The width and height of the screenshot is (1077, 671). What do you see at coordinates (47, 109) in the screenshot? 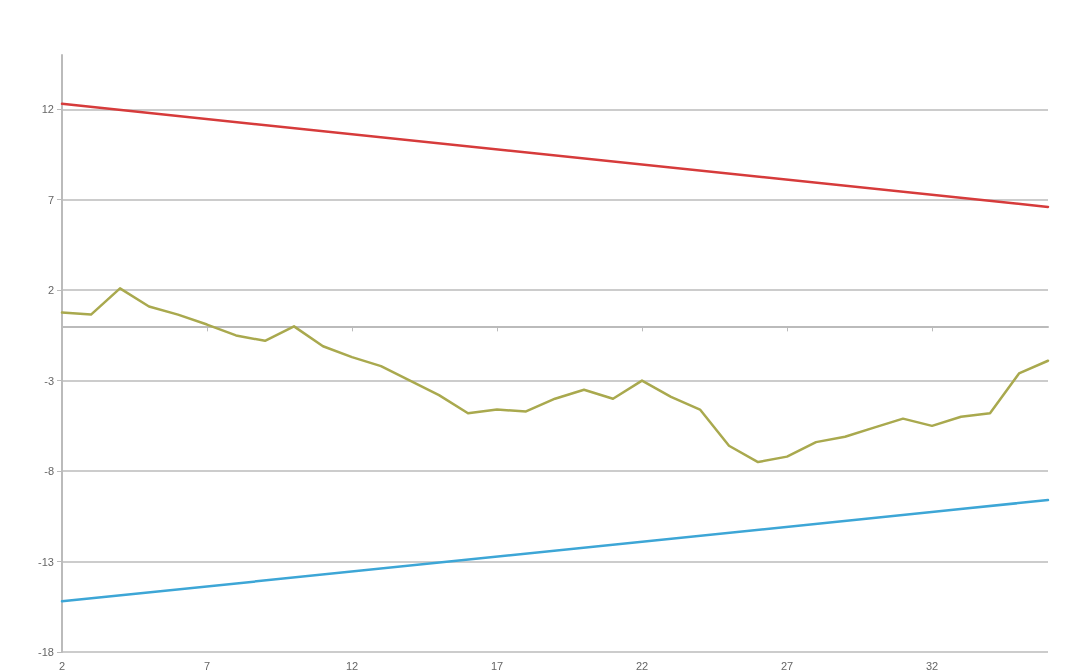
I see `y-tick-label: 12` at bounding box center [47, 109].